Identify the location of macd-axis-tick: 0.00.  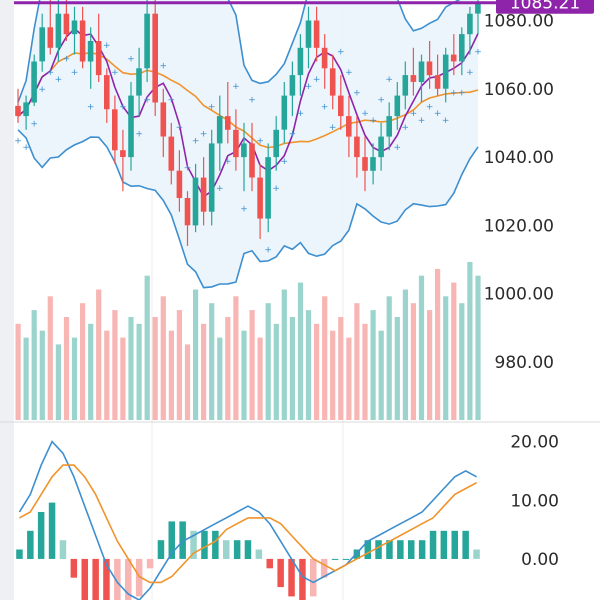
(540, 560).